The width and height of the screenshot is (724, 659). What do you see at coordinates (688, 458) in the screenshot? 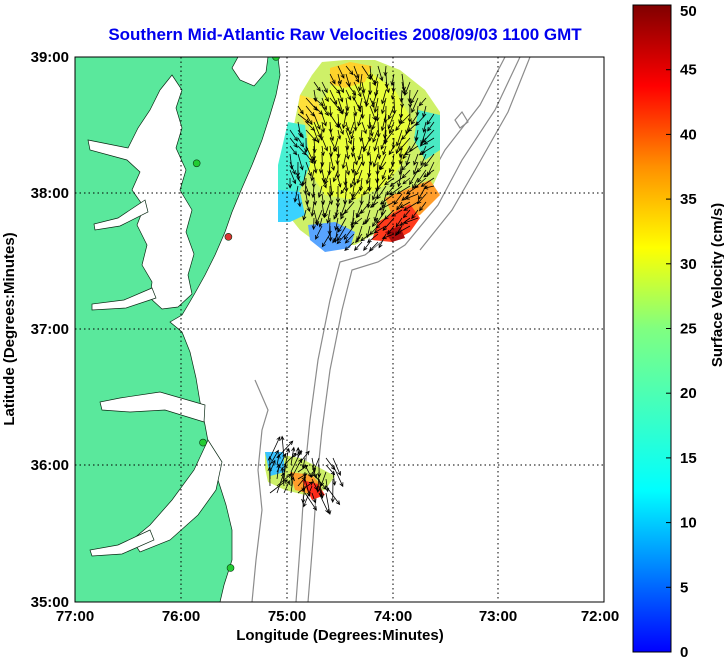
I see `colorbar-tick-label: 15` at bounding box center [688, 458].